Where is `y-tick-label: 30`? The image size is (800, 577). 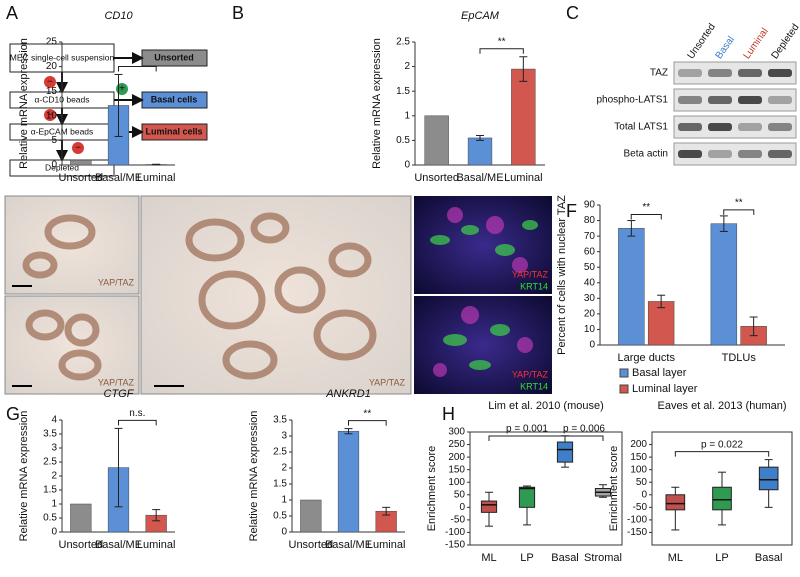
y-tick-label: 30 is located at coordinates (590, 298).